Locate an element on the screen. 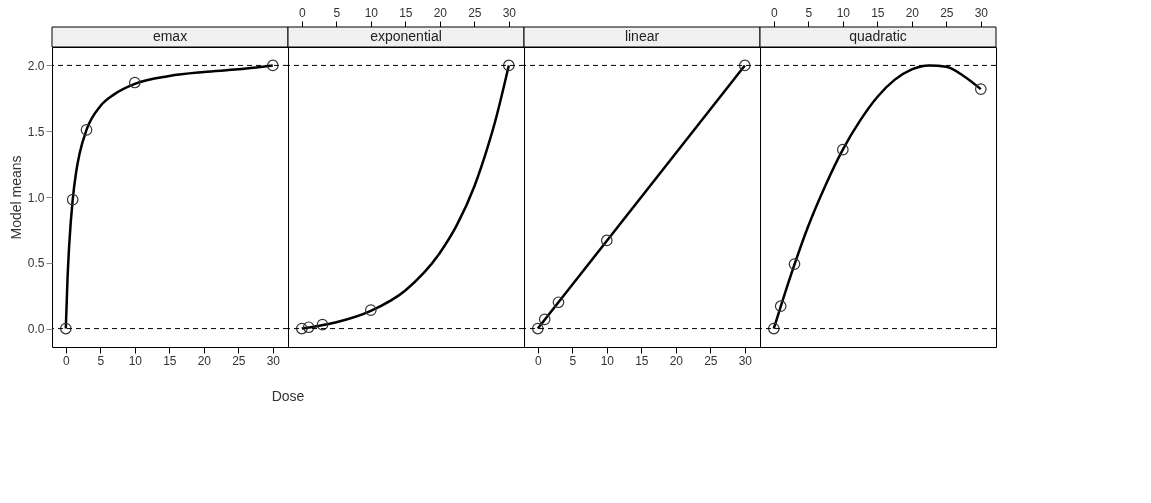 The width and height of the screenshot is (1151, 503). x-axis-title: Dose is located at coordinates (288, 396).